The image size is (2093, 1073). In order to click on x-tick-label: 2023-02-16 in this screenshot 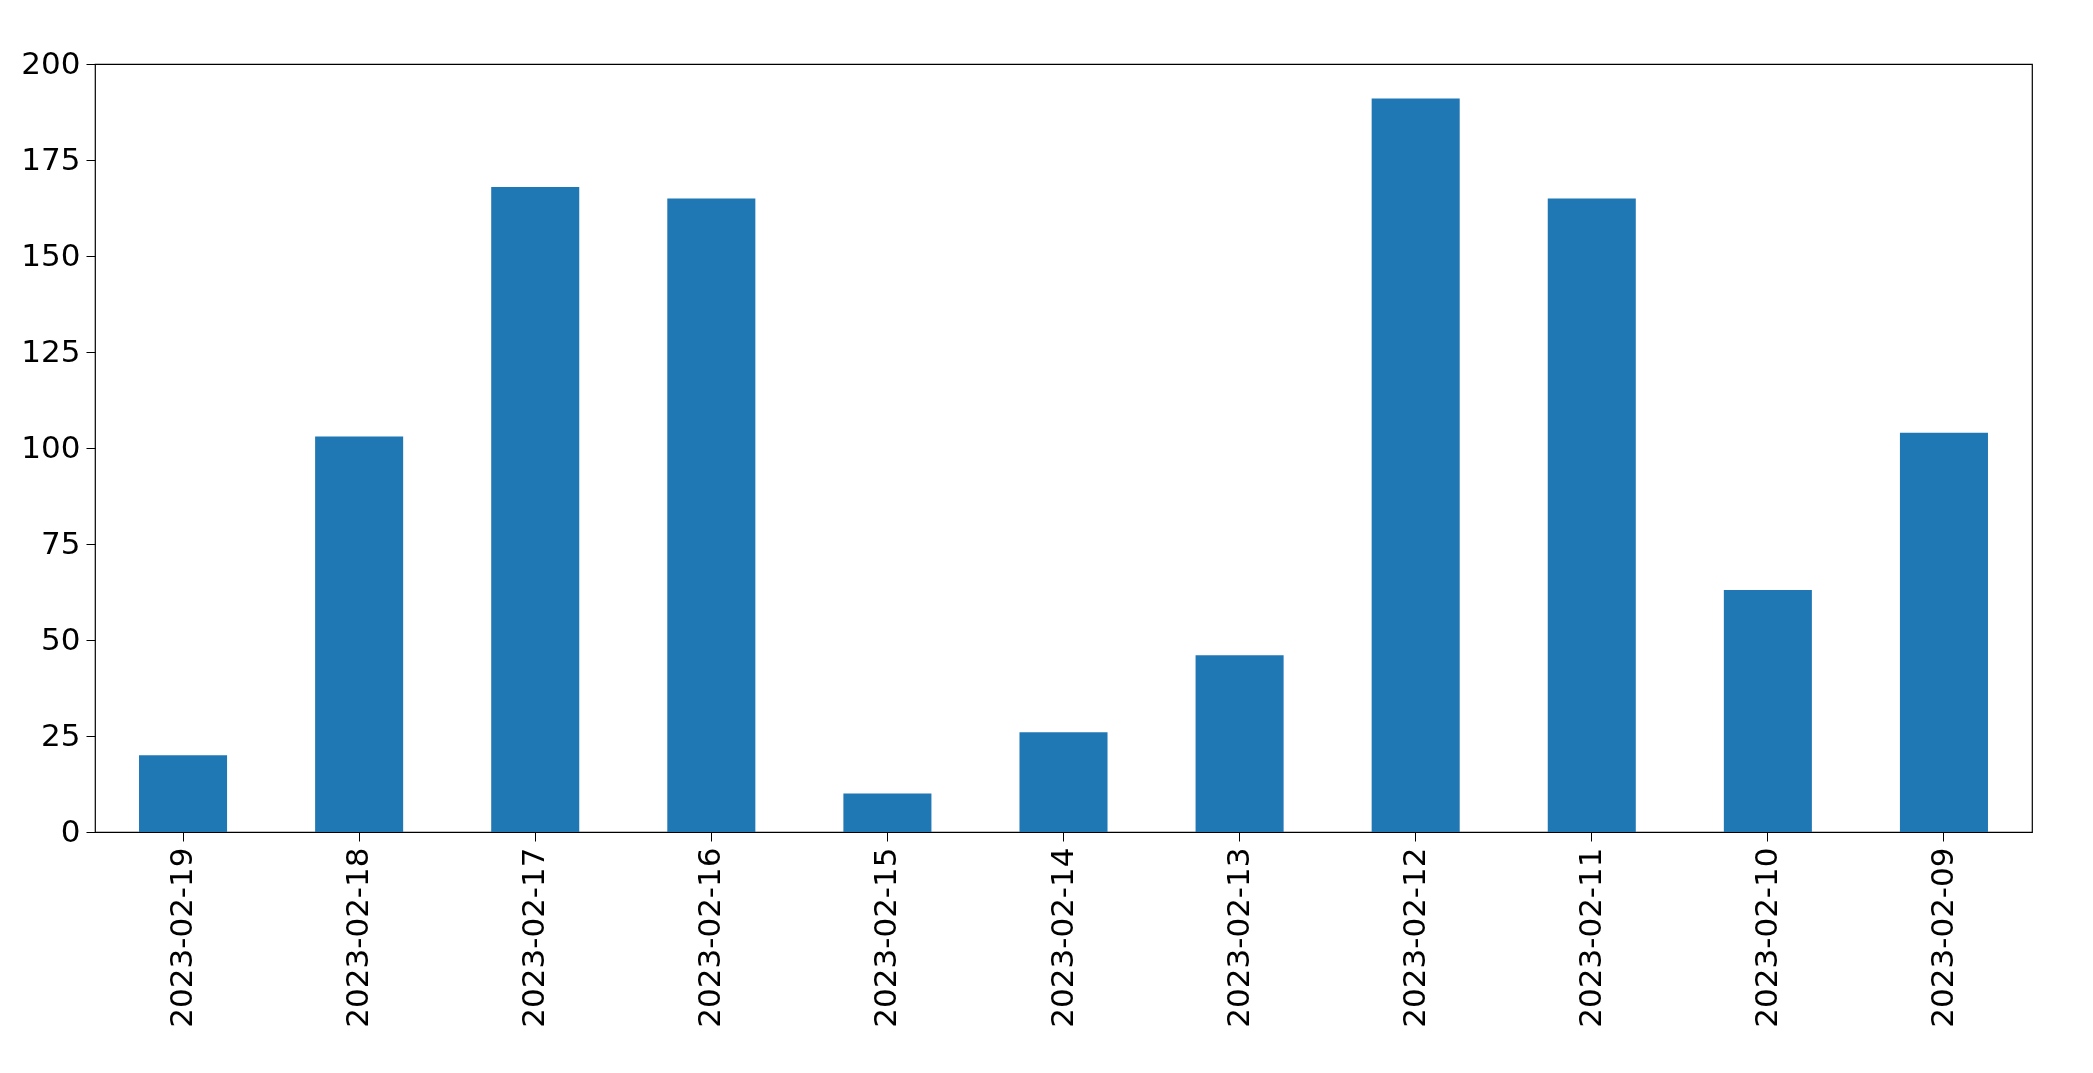, I will do `click(709, 937)`.